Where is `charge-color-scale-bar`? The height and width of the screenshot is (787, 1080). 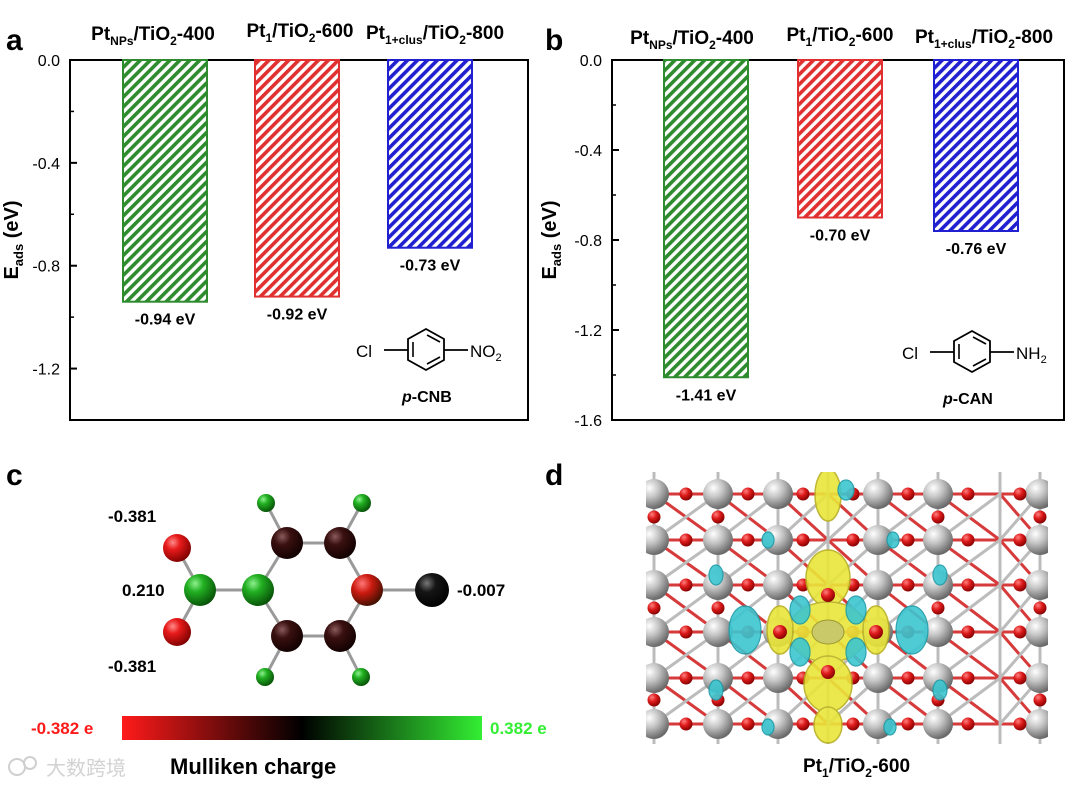 charge-color-scale-bar is located at coordinates (302, 728).